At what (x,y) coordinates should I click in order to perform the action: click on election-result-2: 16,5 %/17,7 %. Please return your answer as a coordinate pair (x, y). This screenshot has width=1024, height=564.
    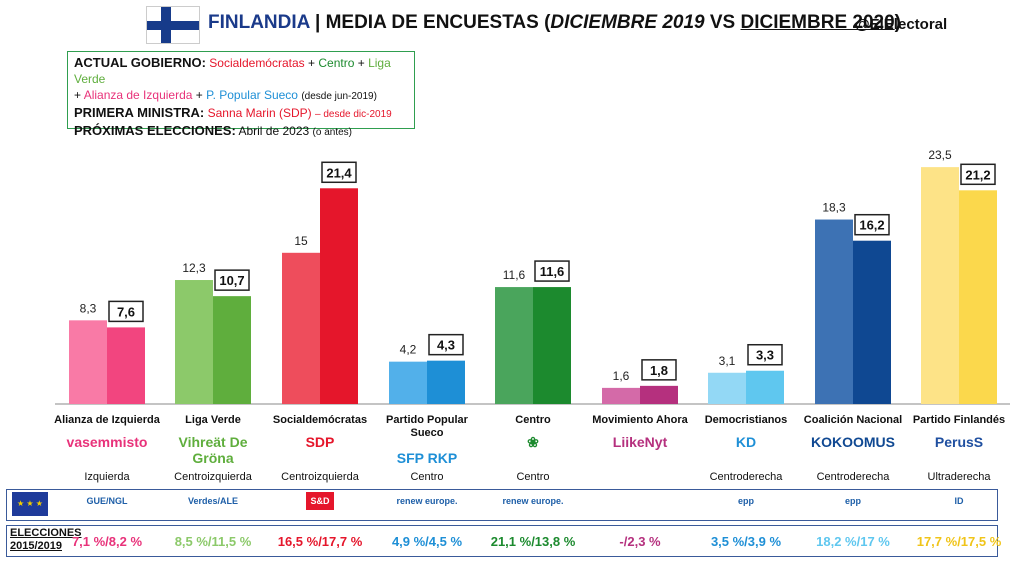
    Looking at the image, I should click on (320, 541).